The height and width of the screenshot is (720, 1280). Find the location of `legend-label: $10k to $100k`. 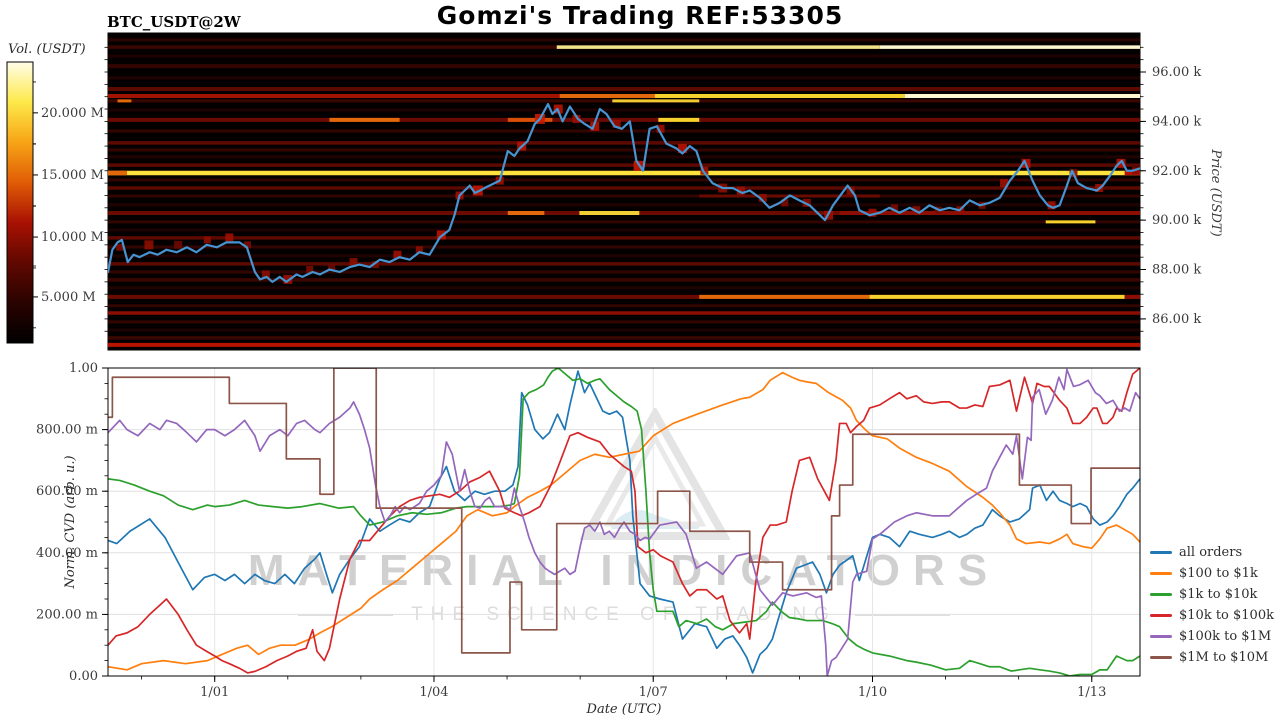

legend-label: $10k to $100k is located at coordinates (1226, 615).